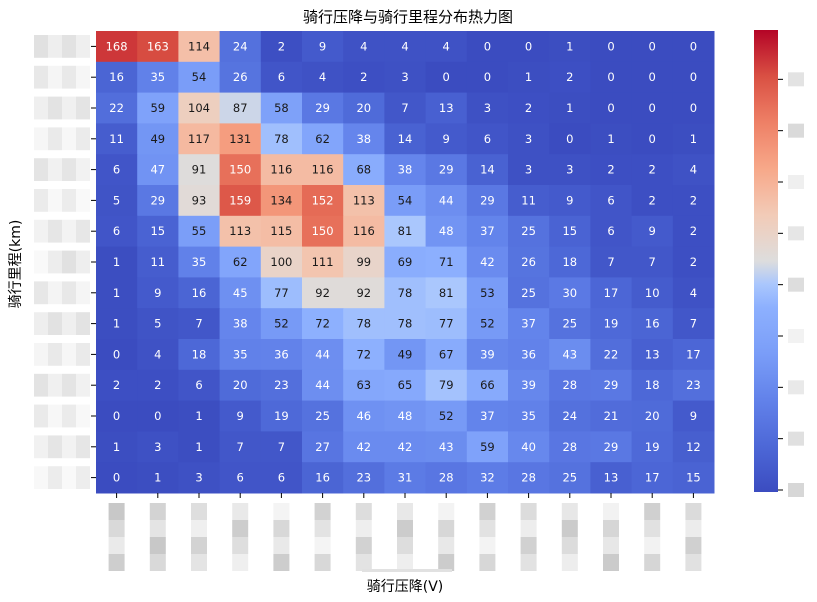 Image resolution: width=817 pixels, height=602 pixels. Describe the element at coordinates (408, 17) in the screenshot. I see `chart-title: 骑行压降与骑行里程分布热力图` at that location.